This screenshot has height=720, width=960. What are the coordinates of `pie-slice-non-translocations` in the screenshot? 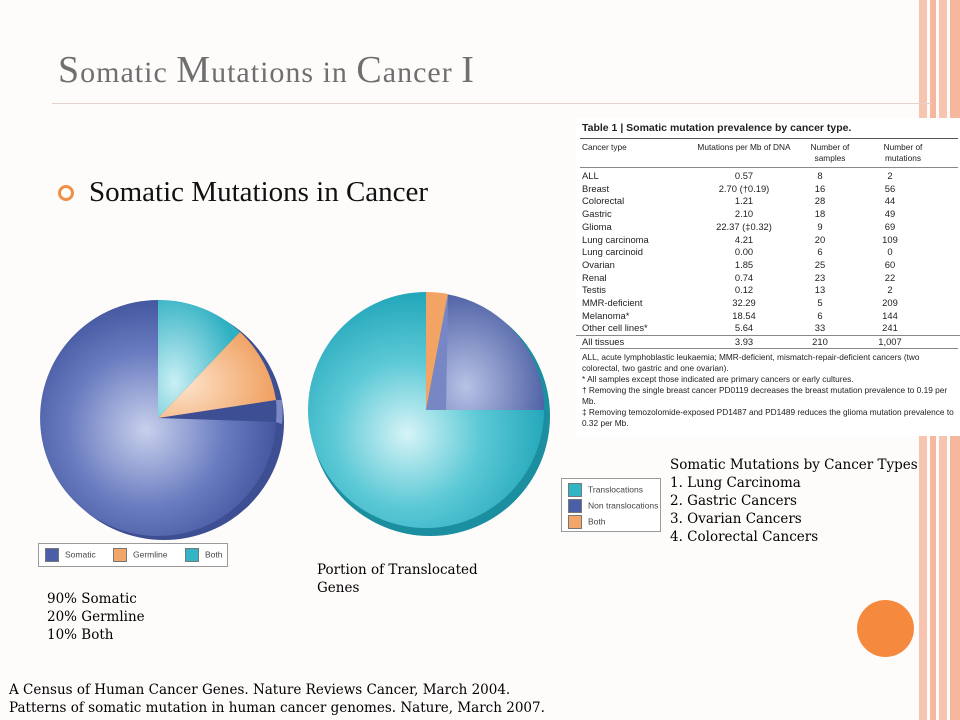 It's located at (495, 352).